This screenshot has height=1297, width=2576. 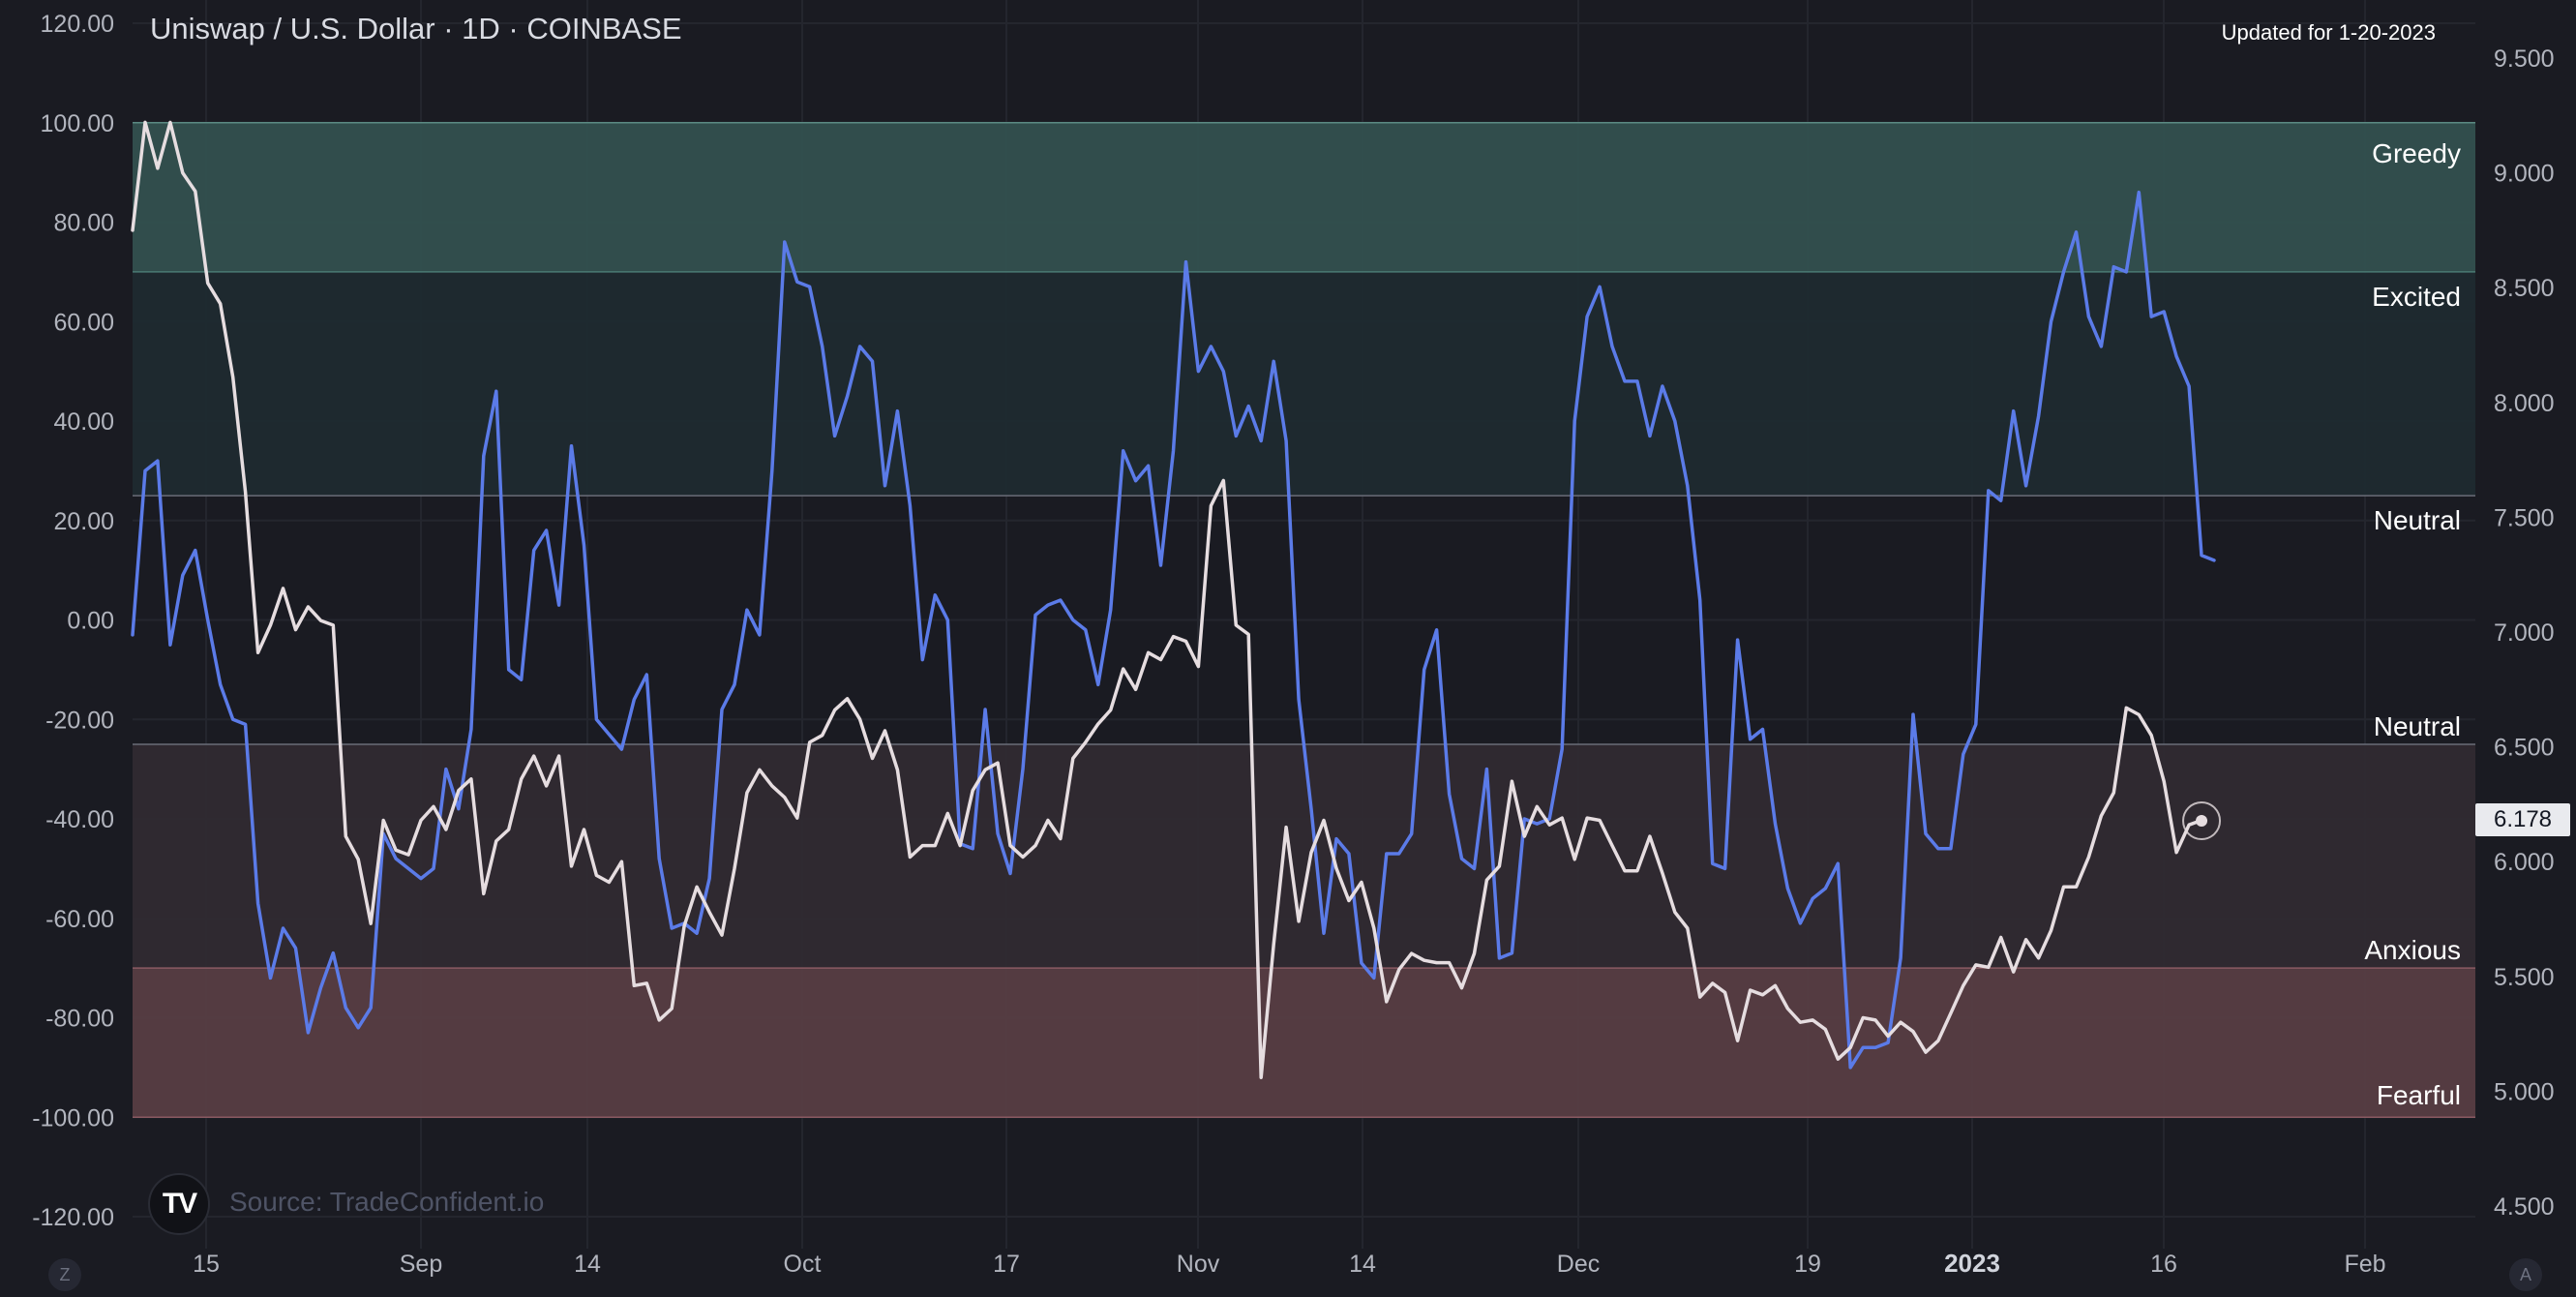 What do you see at coordinates (2524, 403) in the screenshot?
I see `right-axis-tick-label: 8.000` at bounding box center [2524, 403].